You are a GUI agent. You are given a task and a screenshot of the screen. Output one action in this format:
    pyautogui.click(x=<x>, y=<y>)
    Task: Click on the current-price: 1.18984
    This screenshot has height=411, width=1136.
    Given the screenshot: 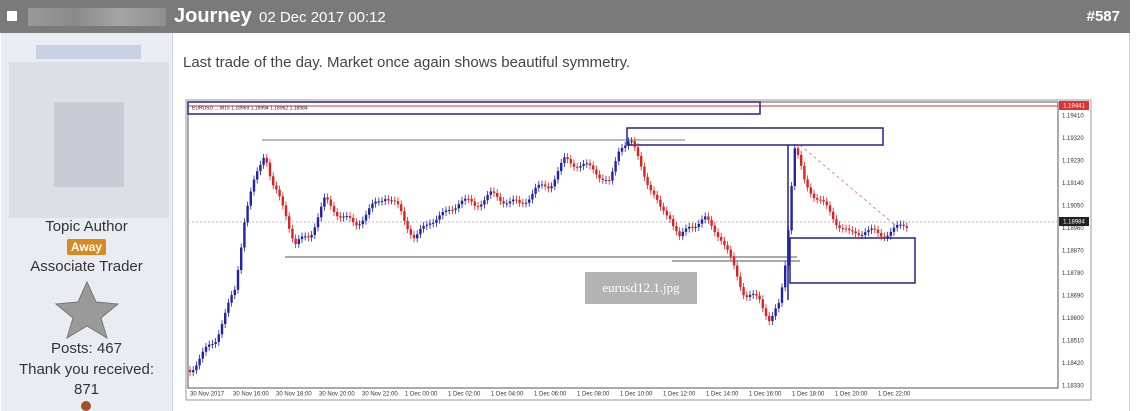 What is the action you would take?
    pyautogui.click(x=1074, y=223)
    